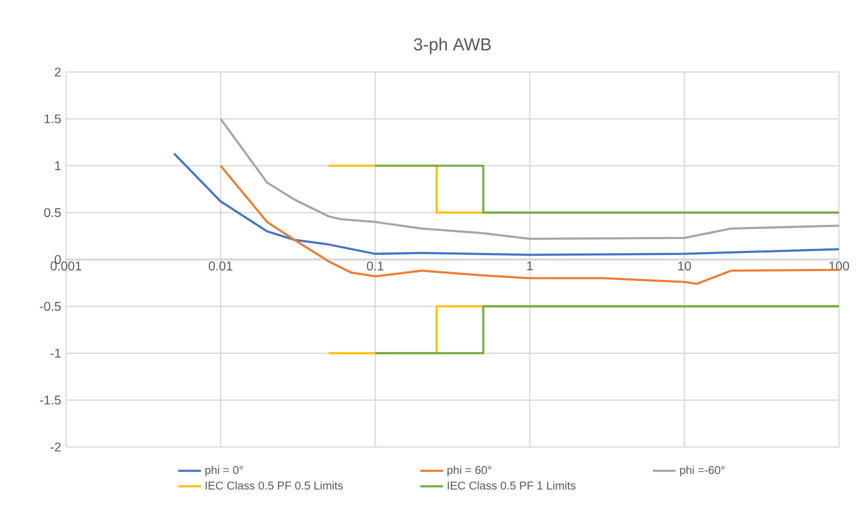 The image size is (868, 507). What do you see at coordinates (66, 266) in the screenshot?
I see `x-tick-label: 0.001` at bounding box center [66, 266].